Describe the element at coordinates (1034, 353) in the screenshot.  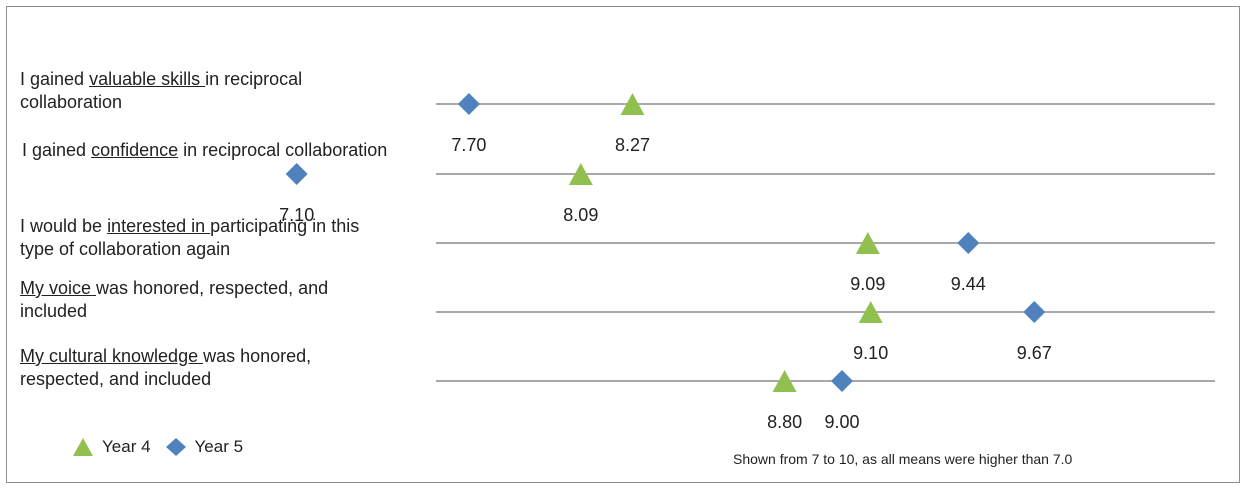
I see `year5-data-label-4: 9.67` at that location.